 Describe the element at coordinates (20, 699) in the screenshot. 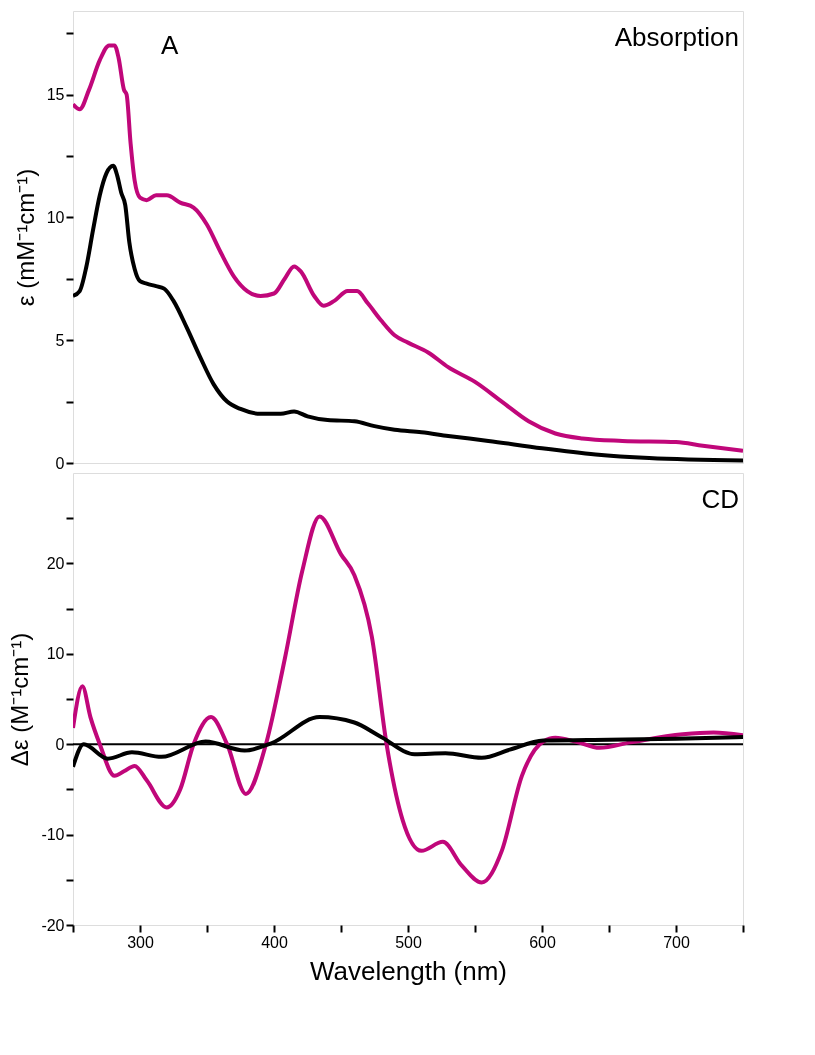

I see `y-axis-title: Δε (M⁻¹cm⁻¹)` at that location.